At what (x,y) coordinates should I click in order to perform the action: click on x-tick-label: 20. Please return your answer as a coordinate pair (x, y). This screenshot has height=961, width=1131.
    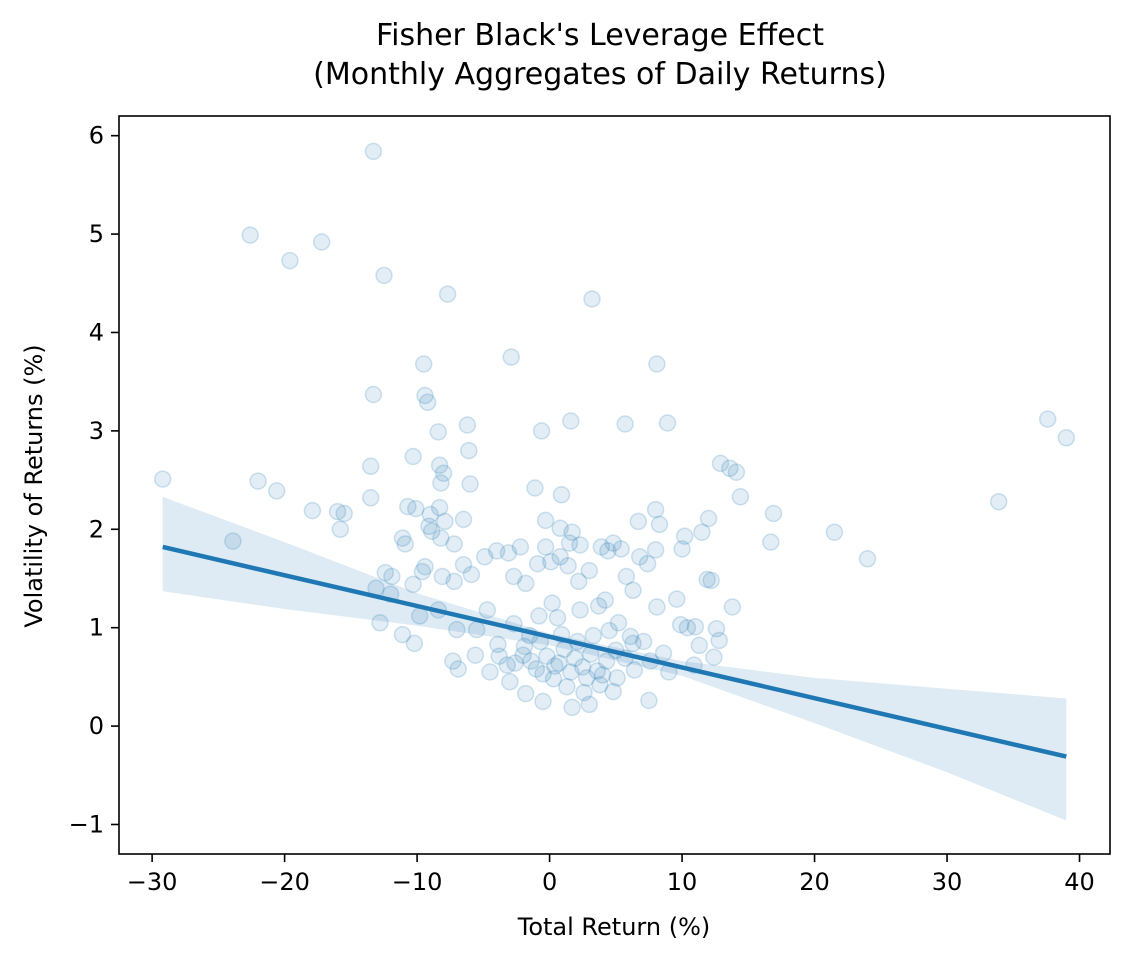
    Looking at the image, I should click on (814, 882).